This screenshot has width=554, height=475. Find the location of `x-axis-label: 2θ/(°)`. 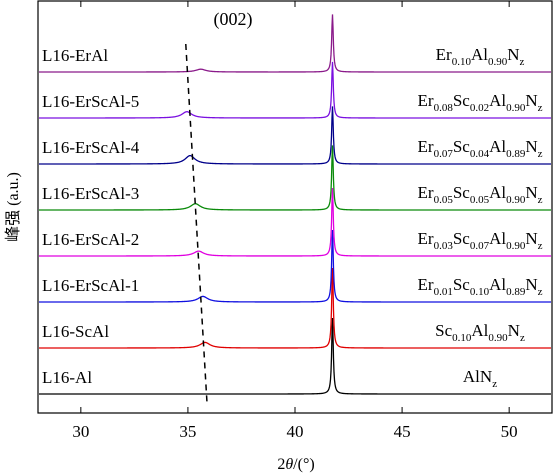

x-axis-label: 2θ/(°) is located at coordinates (295, 464).